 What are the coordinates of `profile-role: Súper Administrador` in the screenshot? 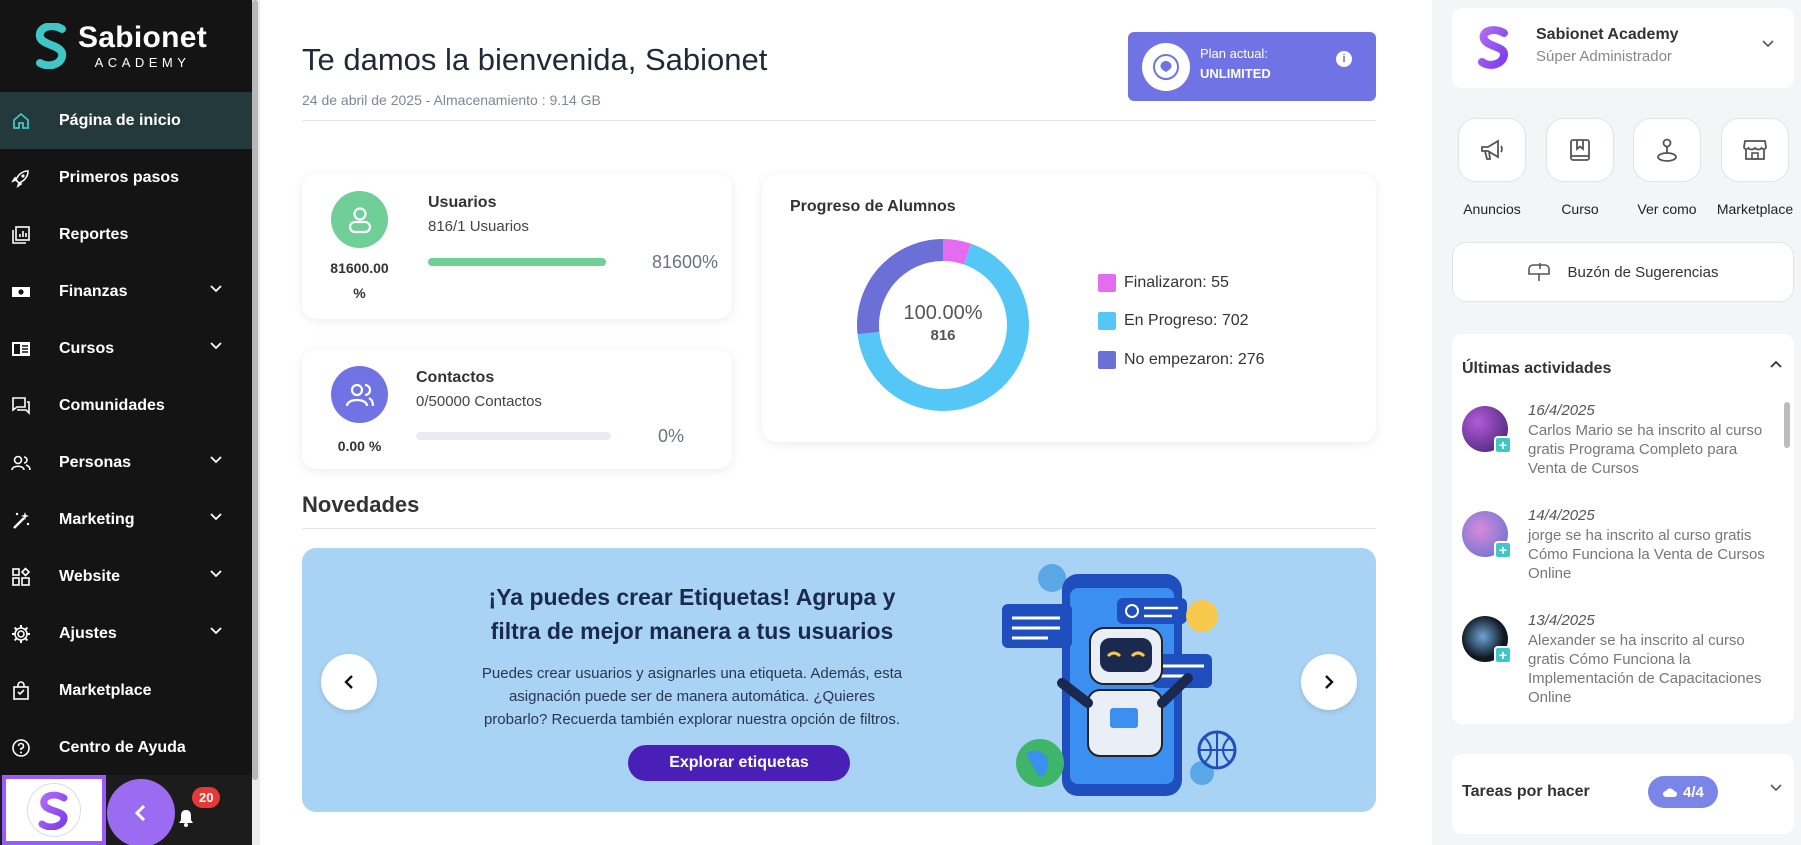 It's located at (1604, 56).